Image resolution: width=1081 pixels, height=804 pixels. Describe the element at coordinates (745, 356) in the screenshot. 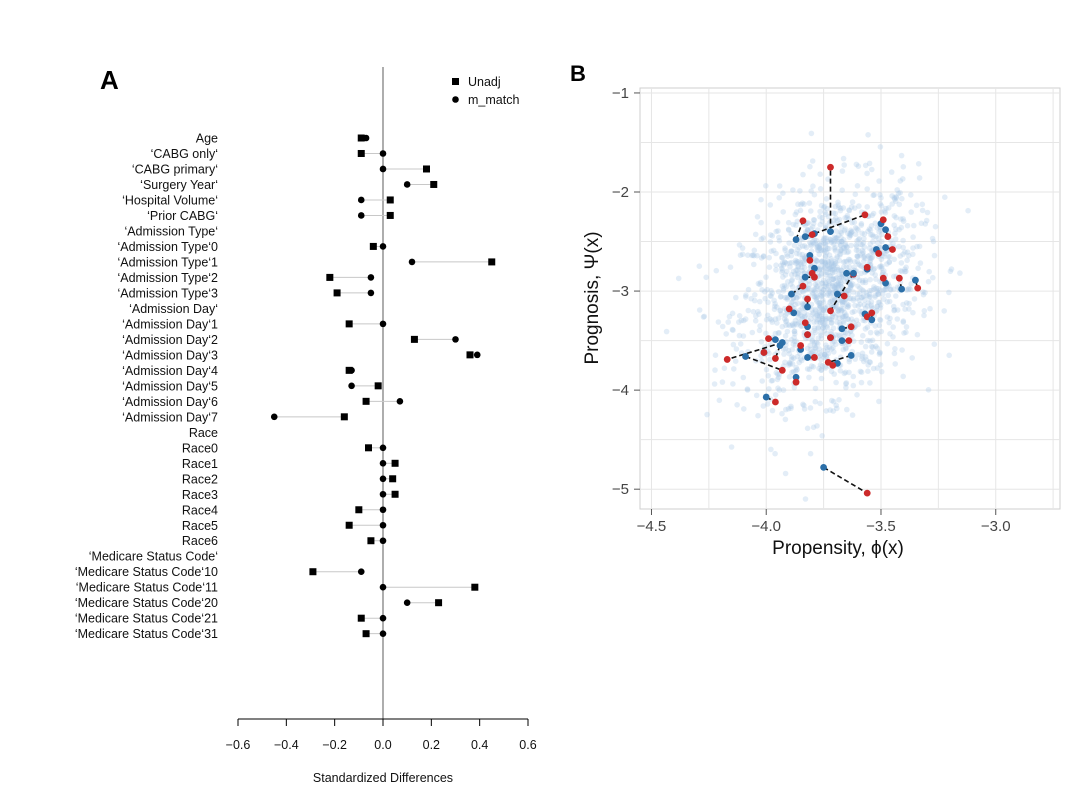

I see `control-point` at that location.